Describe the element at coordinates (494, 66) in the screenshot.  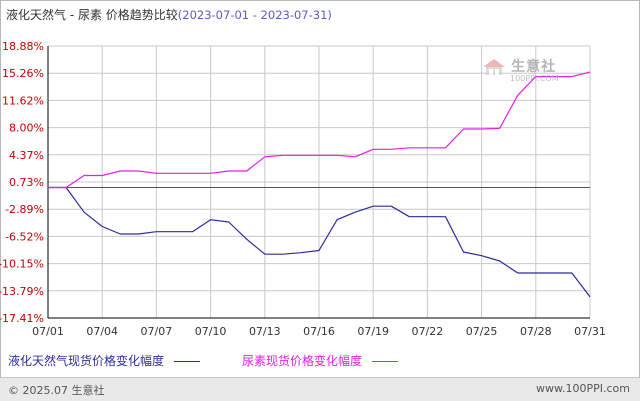
I see `watermark-logo-icon` at that location.